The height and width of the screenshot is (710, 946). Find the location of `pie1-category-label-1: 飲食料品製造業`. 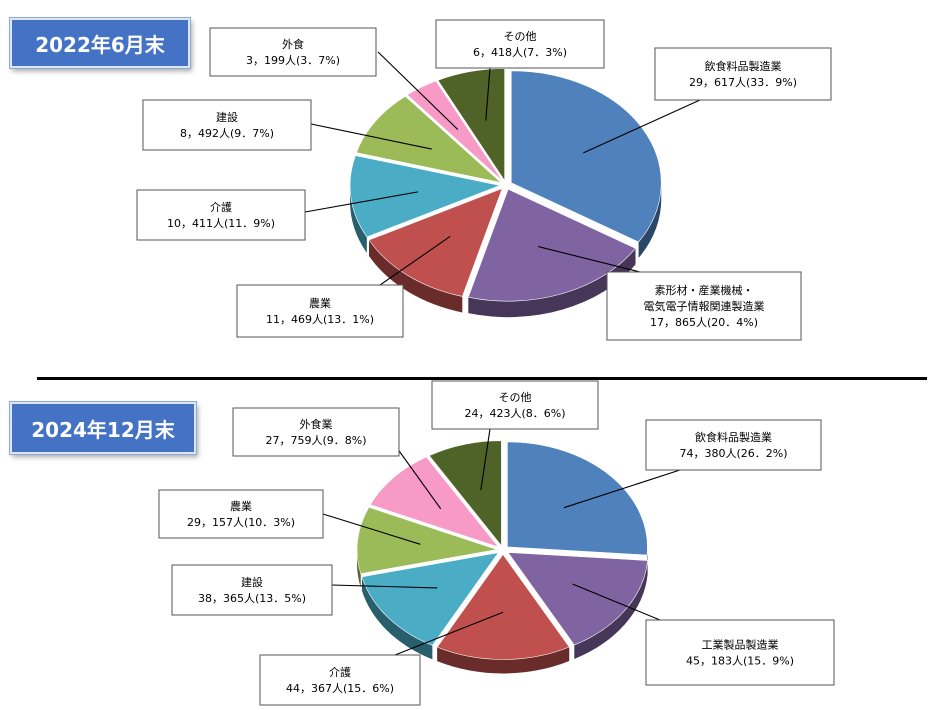

pie1-category-label-1: 飲食料品製造業 is located at coordinates (743, 66).